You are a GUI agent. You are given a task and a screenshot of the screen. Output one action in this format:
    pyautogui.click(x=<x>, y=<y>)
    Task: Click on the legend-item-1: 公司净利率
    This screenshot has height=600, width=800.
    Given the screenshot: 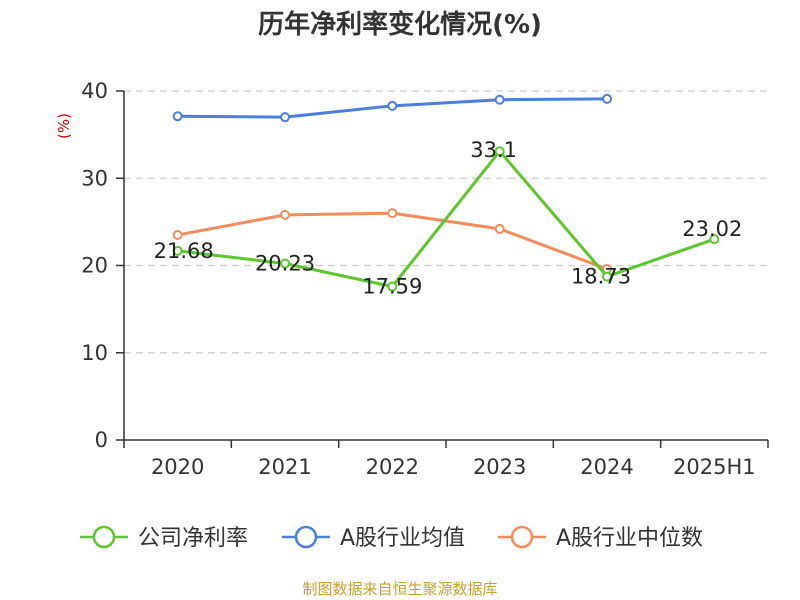 What is the action you would take?
    pyautogui.click(x=164, y=538)
    